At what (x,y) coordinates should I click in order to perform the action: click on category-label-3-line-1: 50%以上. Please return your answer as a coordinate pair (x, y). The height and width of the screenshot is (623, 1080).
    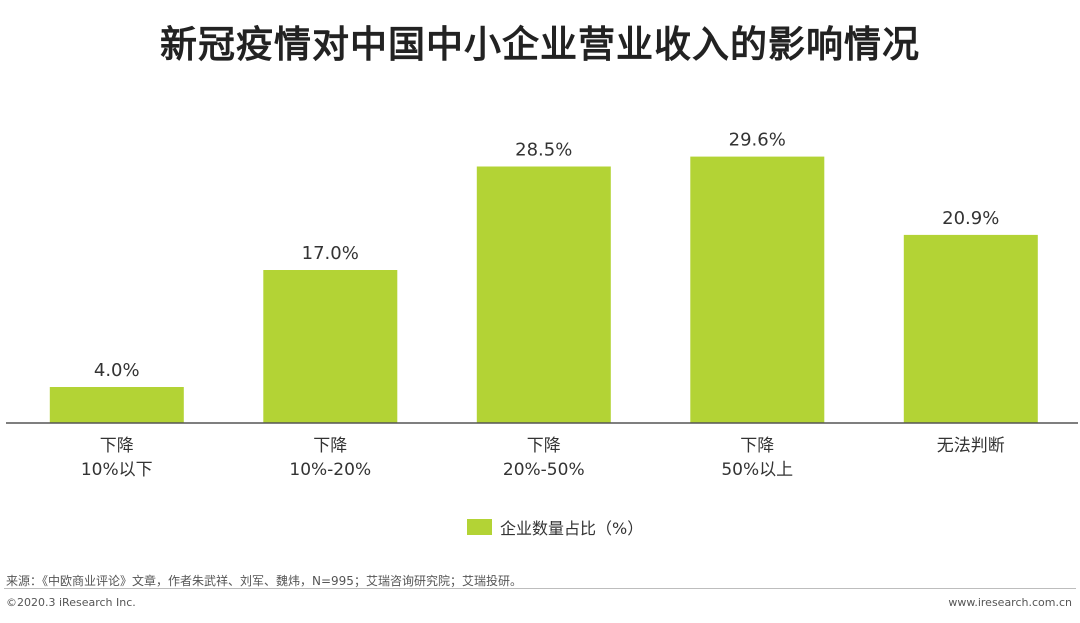
    Looking at the image, I should click on (757, 470).